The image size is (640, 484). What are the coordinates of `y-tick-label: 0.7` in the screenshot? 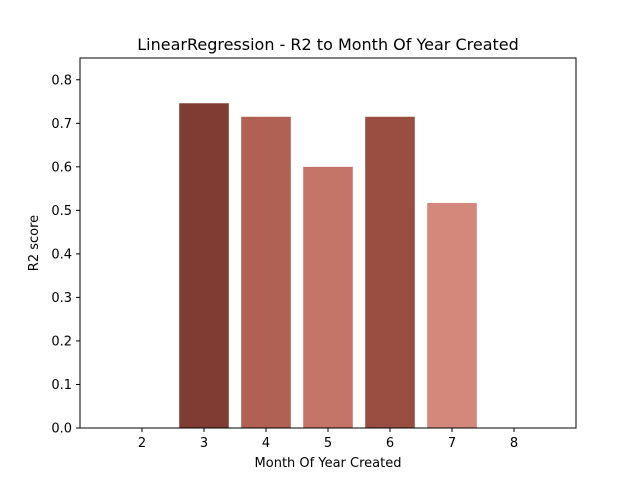 It's located at (61, 124).